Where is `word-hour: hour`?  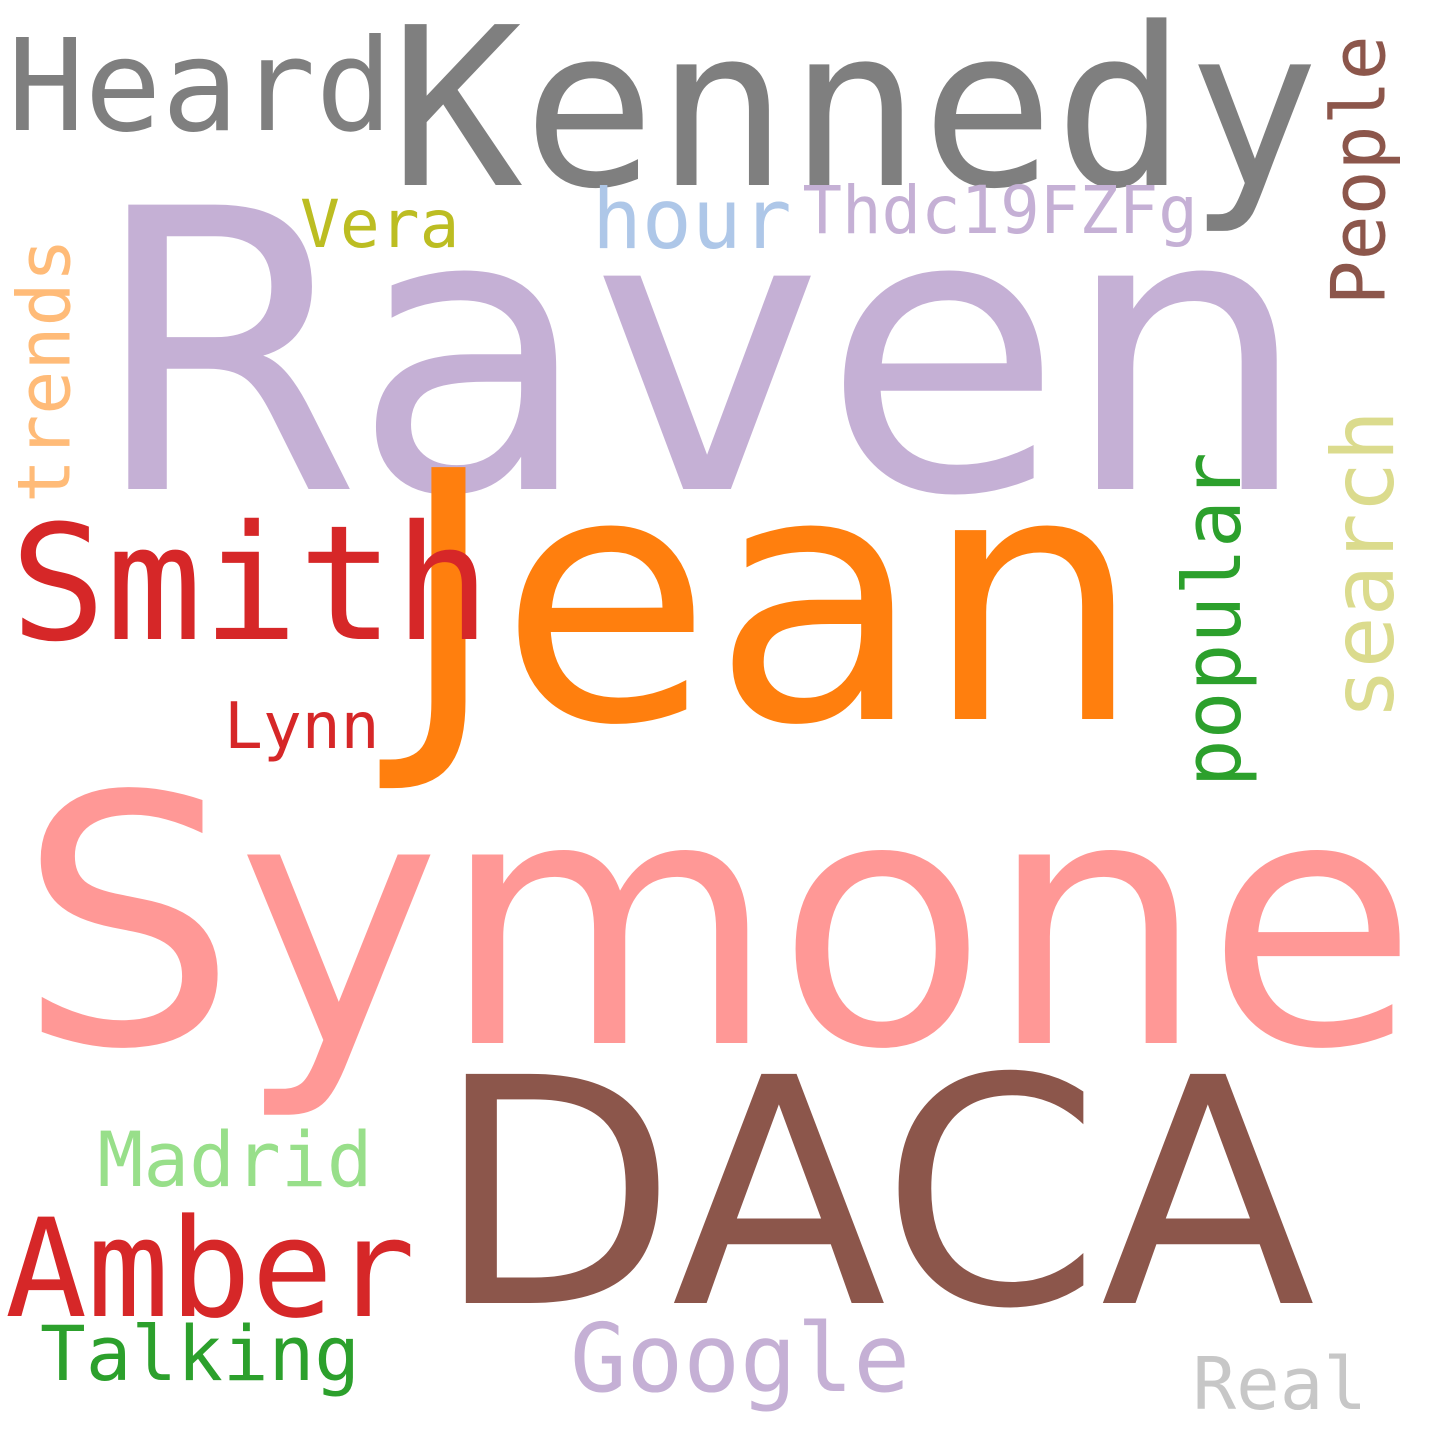
word-hour: hour is located at coordinates (692, 219).